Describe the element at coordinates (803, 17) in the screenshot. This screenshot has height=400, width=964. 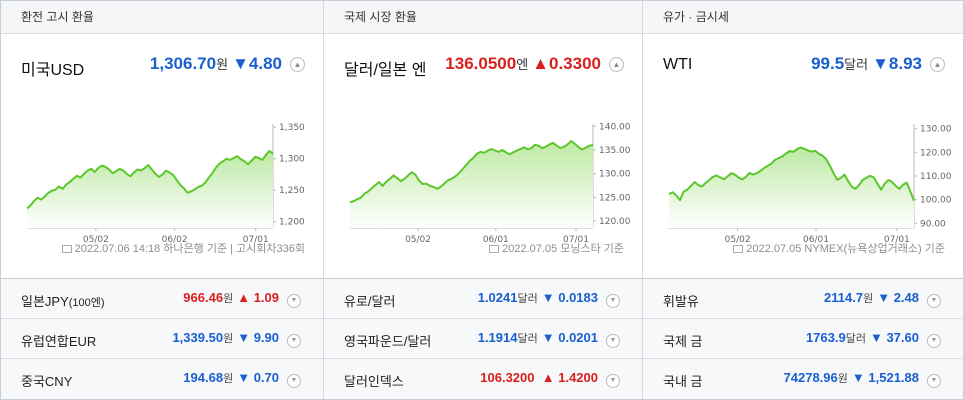
I see `column-header: 유가 · 금시세` at that location.